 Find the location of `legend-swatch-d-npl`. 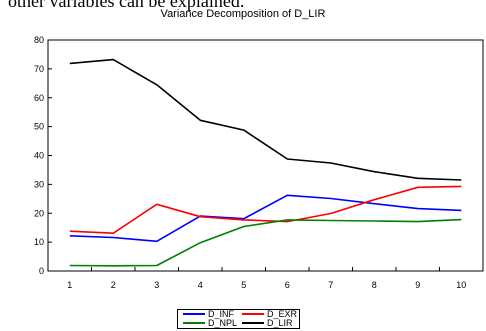

legend-swatch-d-npl is located at coordinates (194, 322).